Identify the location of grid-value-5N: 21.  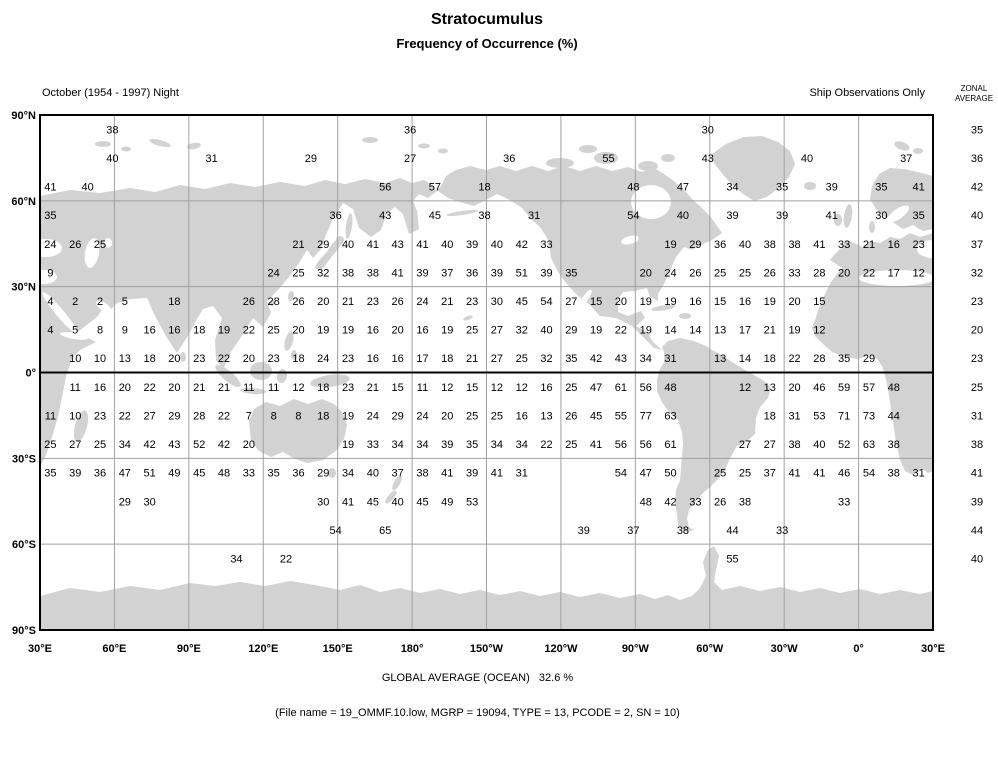
(472, 359).